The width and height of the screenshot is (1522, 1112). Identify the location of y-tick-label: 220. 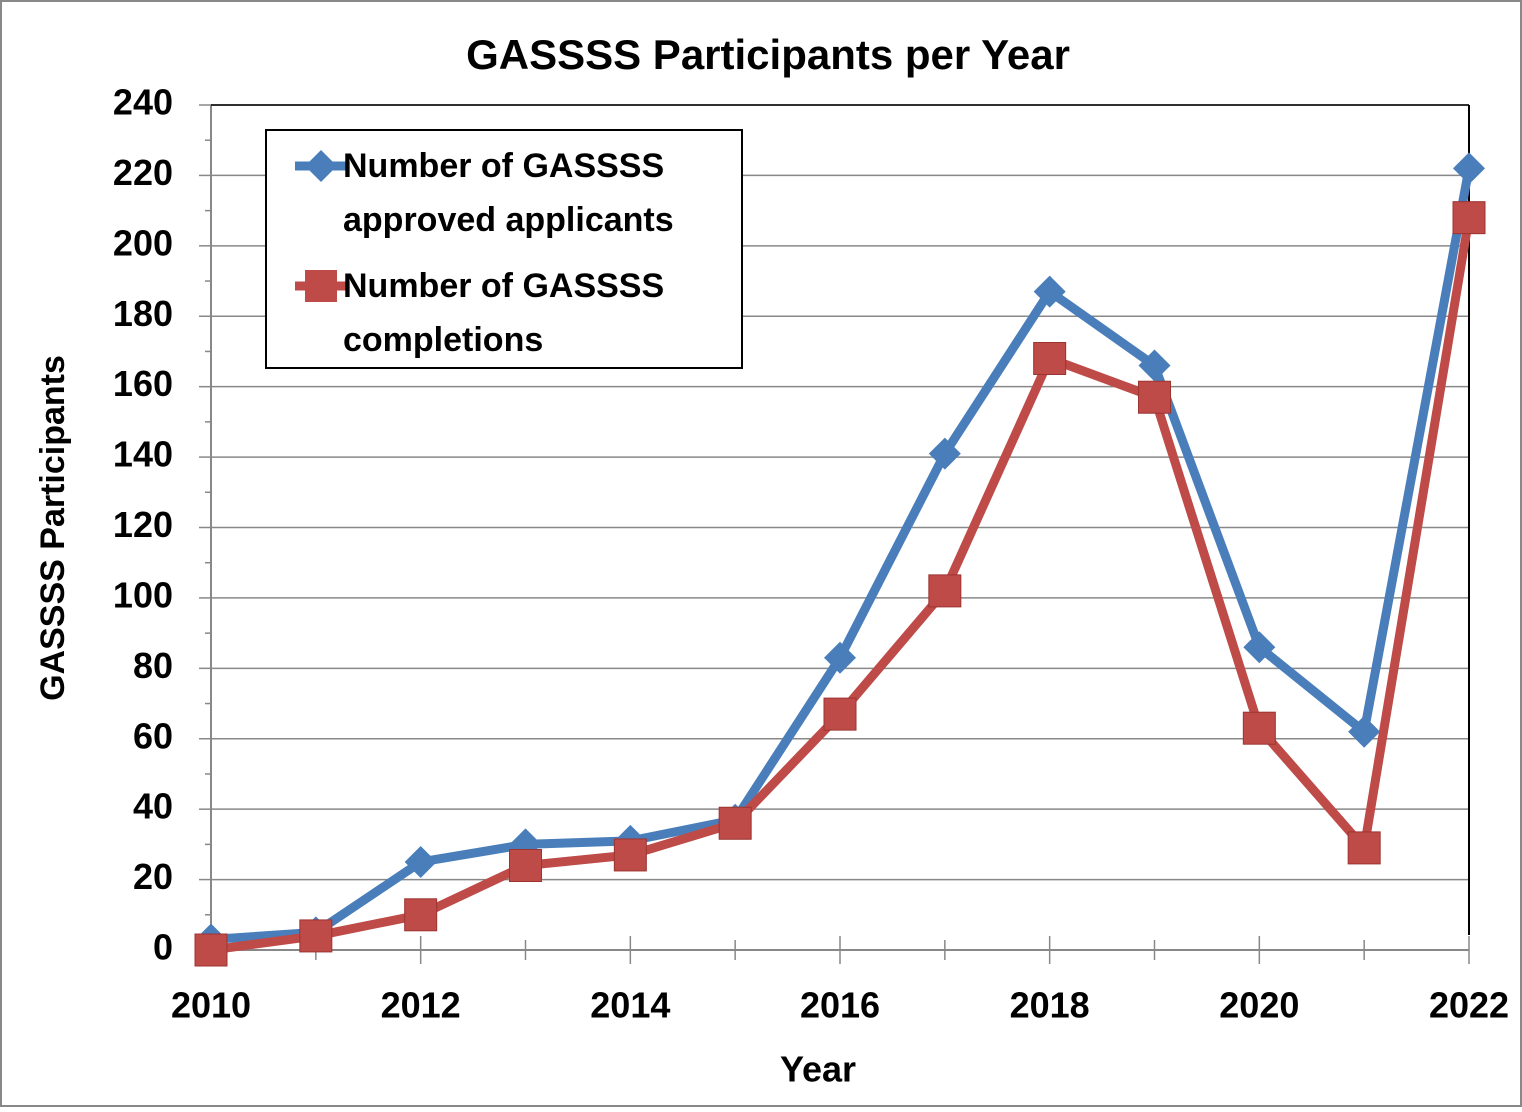
(143, 172).